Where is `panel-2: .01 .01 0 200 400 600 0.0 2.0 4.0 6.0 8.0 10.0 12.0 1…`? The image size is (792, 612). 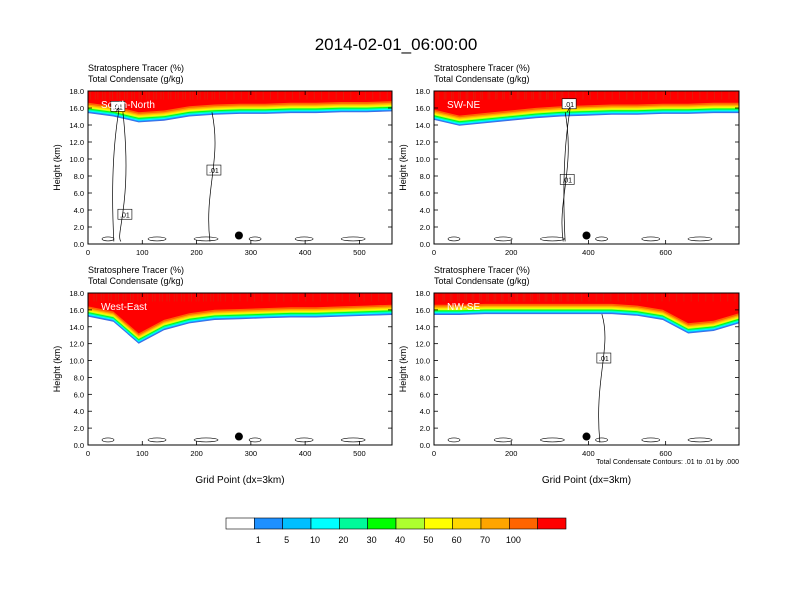
panel-2: .01 .01 0 200 400 600 0.0 2.0 4.0 6.0 8.0 10.0 12.0 1… is located at coordinates (569, 160).